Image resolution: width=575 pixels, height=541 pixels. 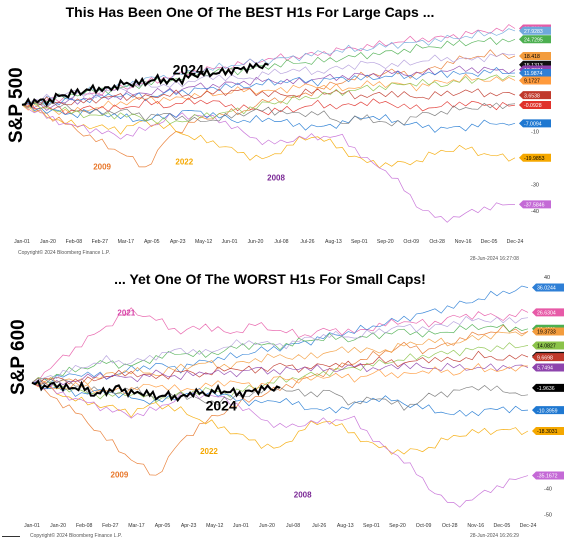 I want to click on end-value-tag: 9.6698, so click(x=548, y=357).